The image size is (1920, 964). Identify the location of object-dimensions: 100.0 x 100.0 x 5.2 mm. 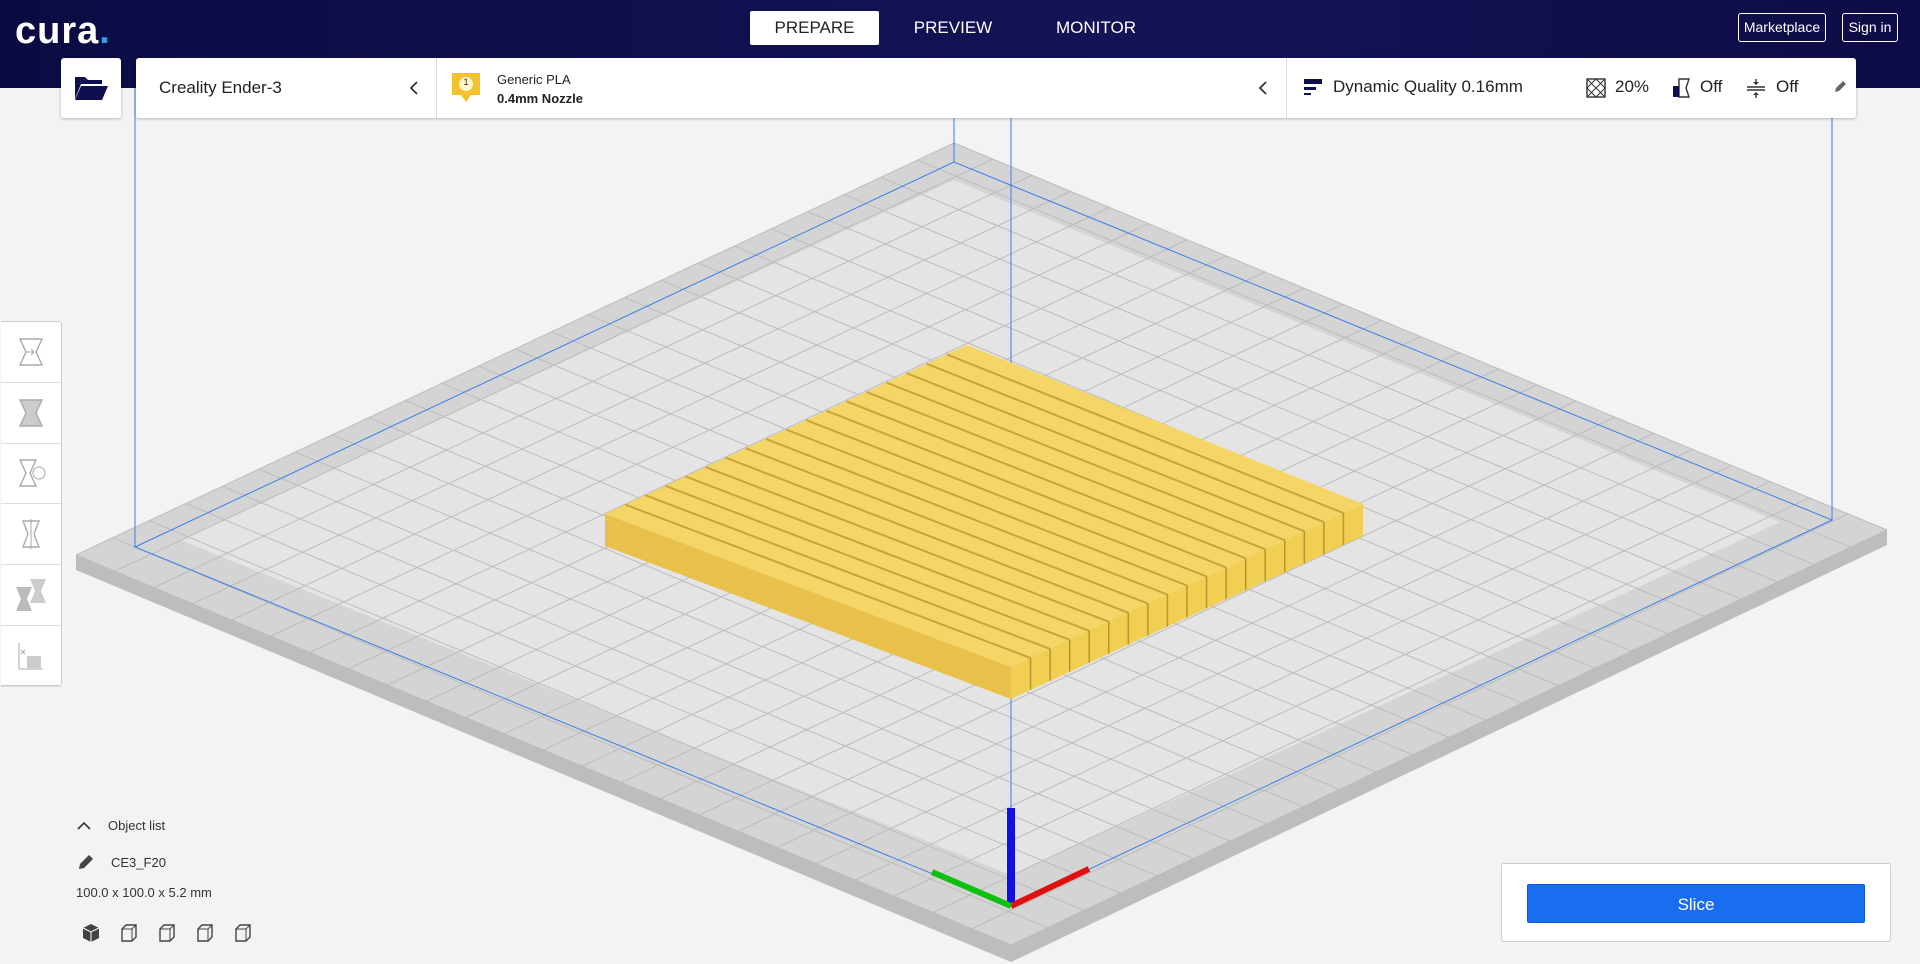
(144, 892).